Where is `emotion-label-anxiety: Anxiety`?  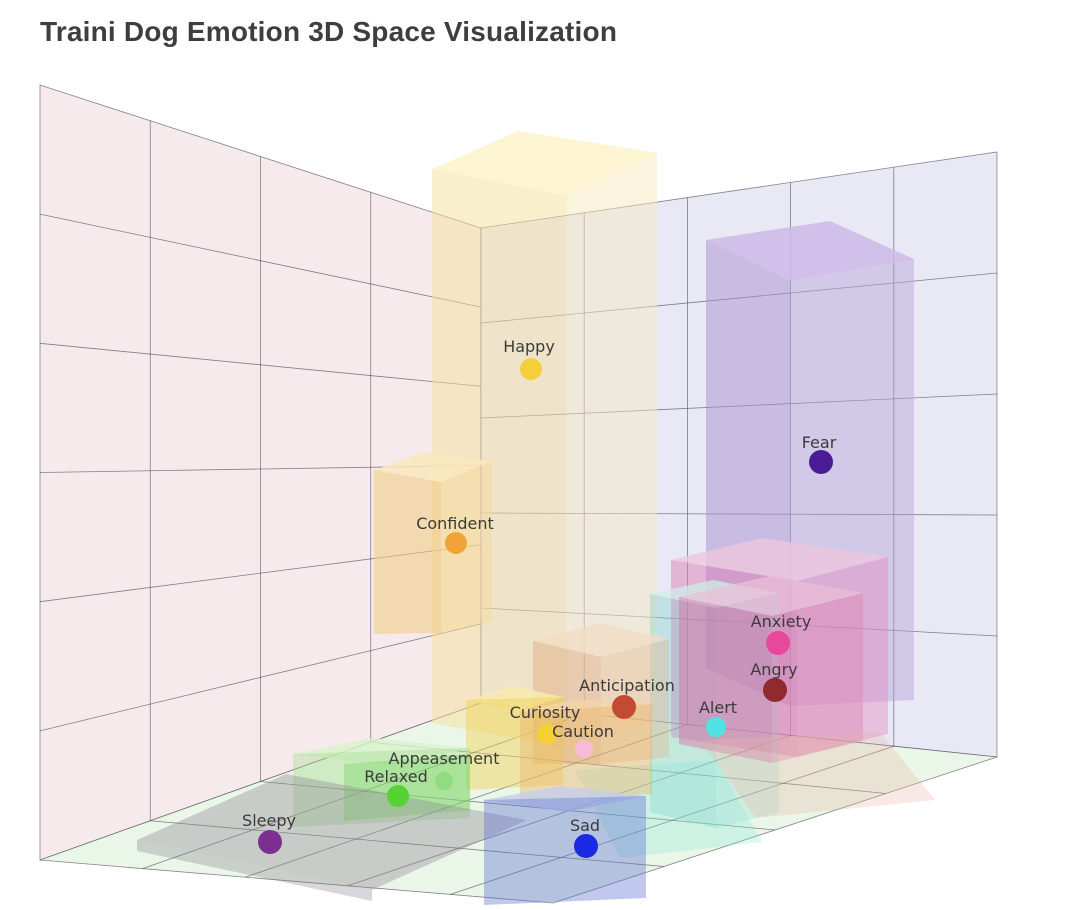 emotion-label-anxiety: Anxiety is located at coordinates (781, 621).